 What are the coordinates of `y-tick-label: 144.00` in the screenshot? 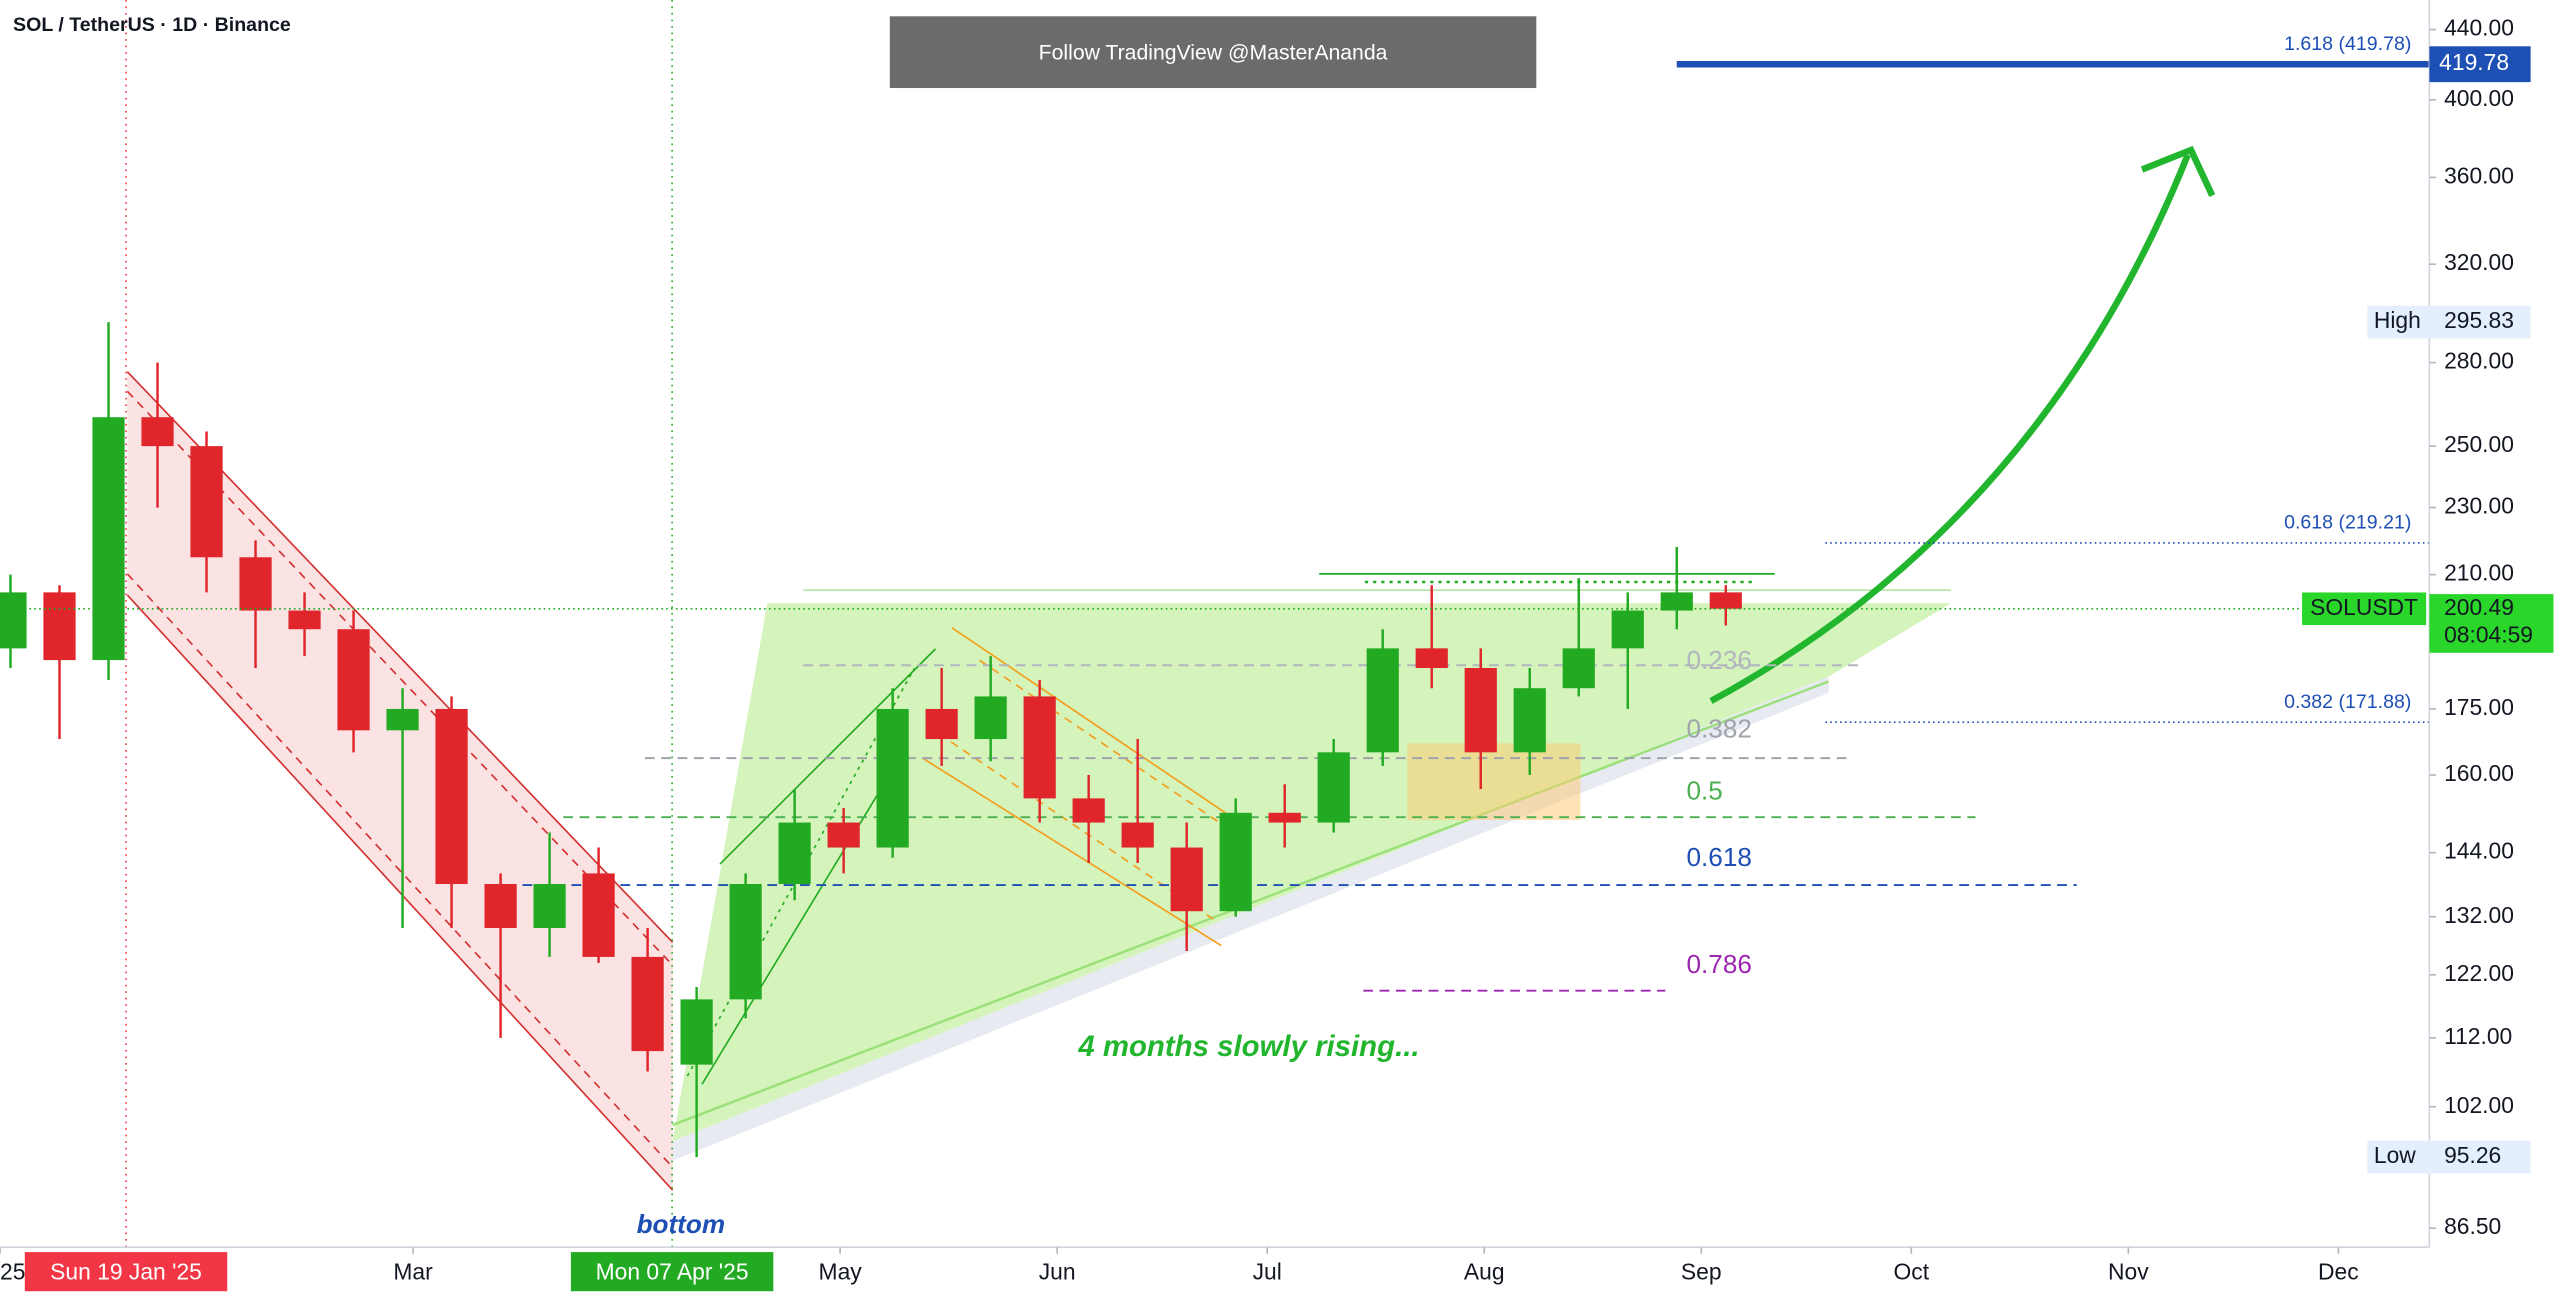 It's located at (2479, 851).